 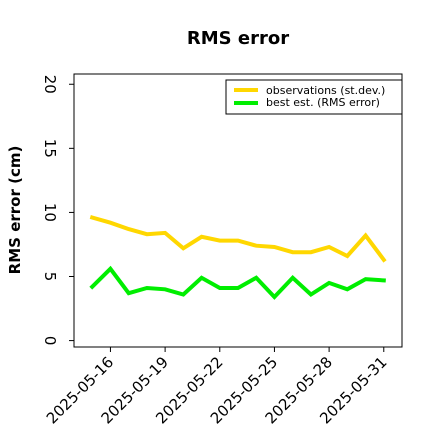 I want to click on y-tick-label: 20, so click(x=50, y=84).